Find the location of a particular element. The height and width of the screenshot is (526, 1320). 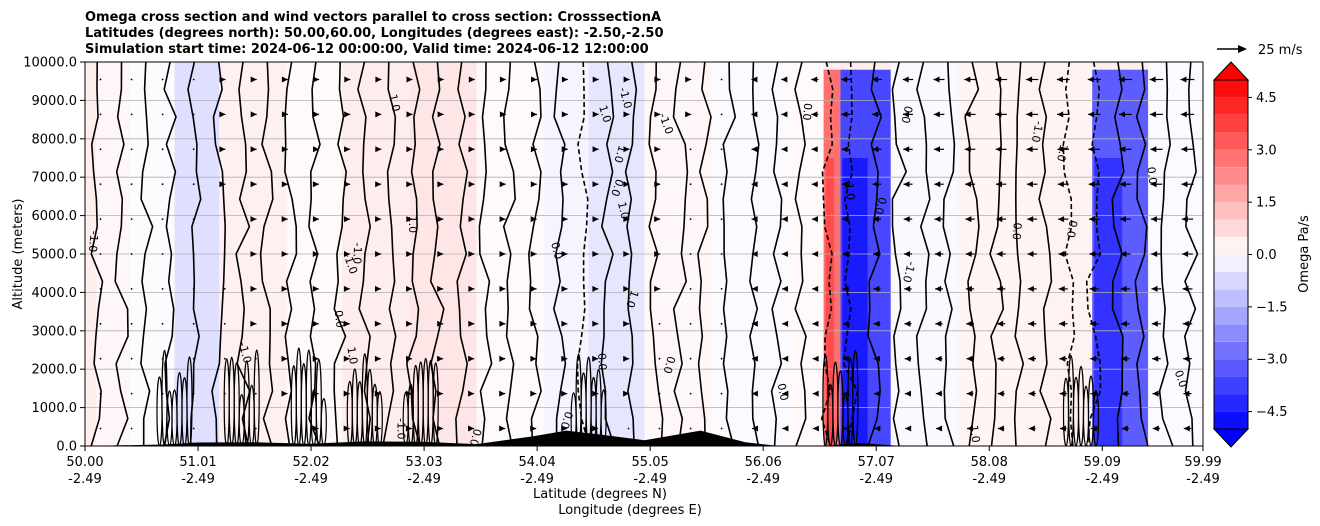

y-tick-label: 3000.0 is located at coordinates (55, 331).